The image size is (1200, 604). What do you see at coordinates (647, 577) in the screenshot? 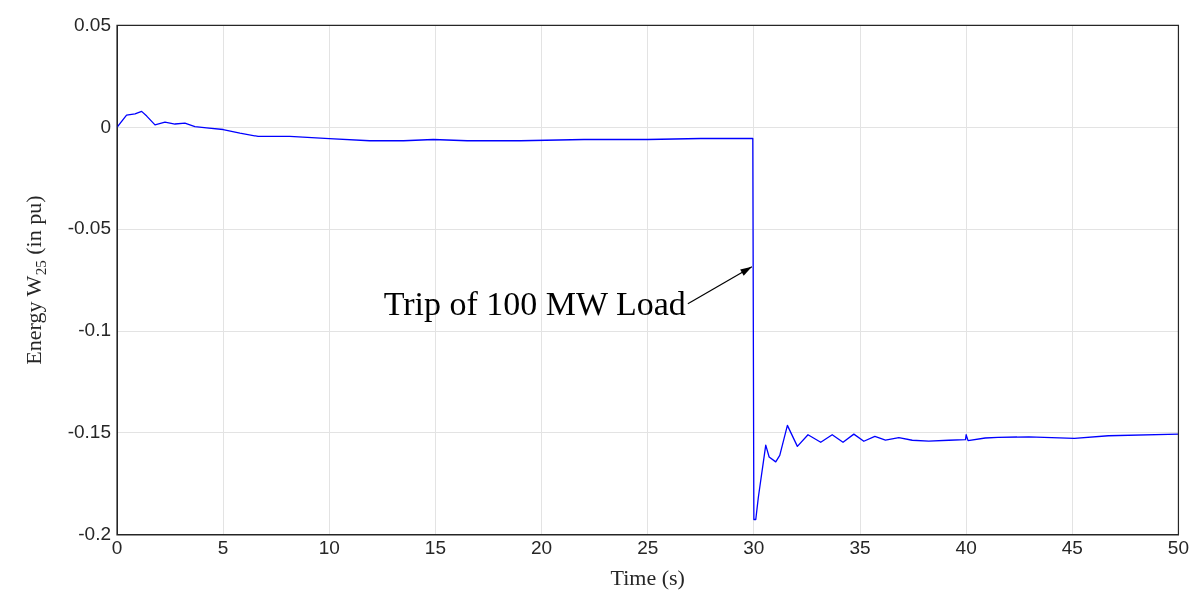
I see `x-axis-title: Time (s)` at bounding box center [647, 577].